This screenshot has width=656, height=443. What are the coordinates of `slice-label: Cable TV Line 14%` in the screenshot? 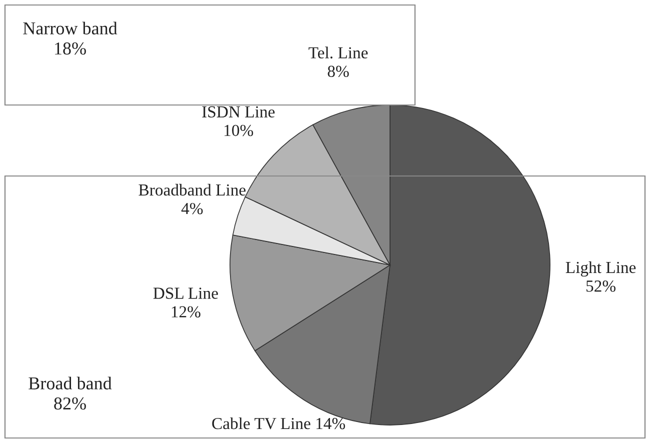 It's located at (279, 423).